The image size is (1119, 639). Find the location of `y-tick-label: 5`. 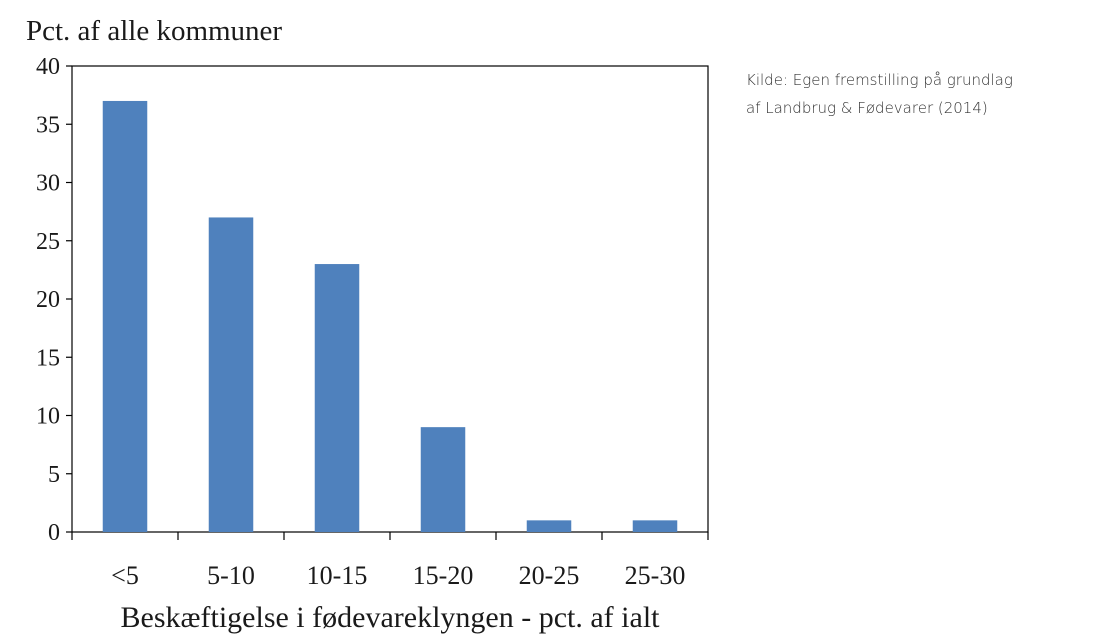

y-tick-label: 5 is located at coordinates (54, 475).